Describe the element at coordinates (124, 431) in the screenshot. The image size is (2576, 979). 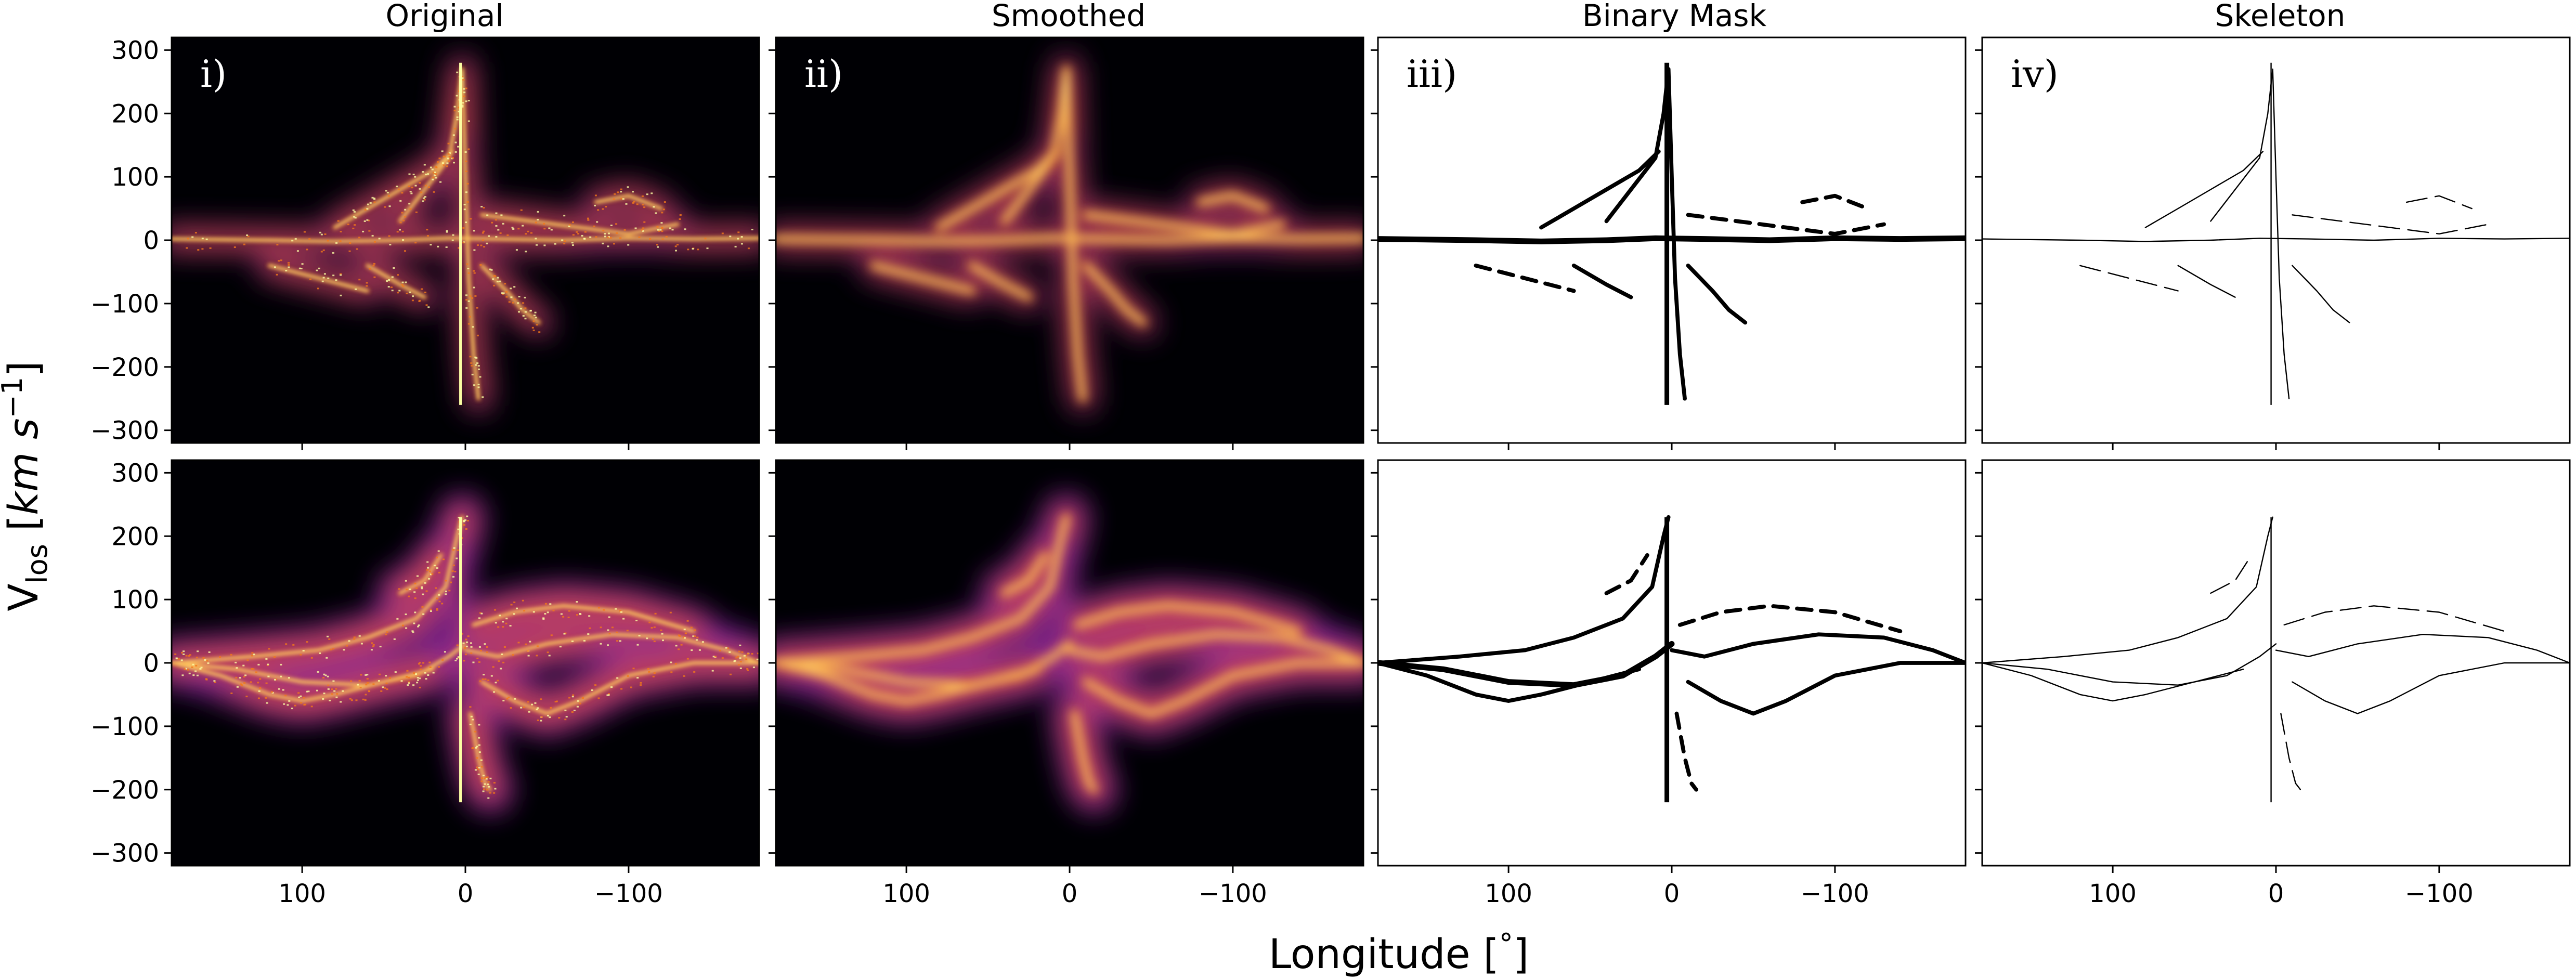
I see `y-tick-label: −300` at that location.